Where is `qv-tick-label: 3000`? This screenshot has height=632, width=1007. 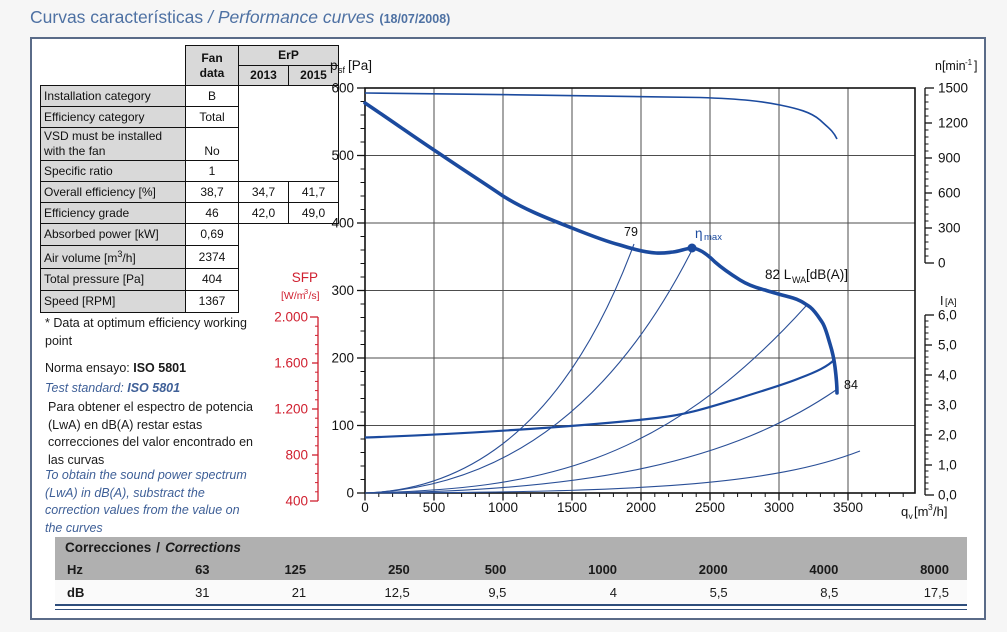
qv-tick-label: 3000 is located at coordinates (779, 507).